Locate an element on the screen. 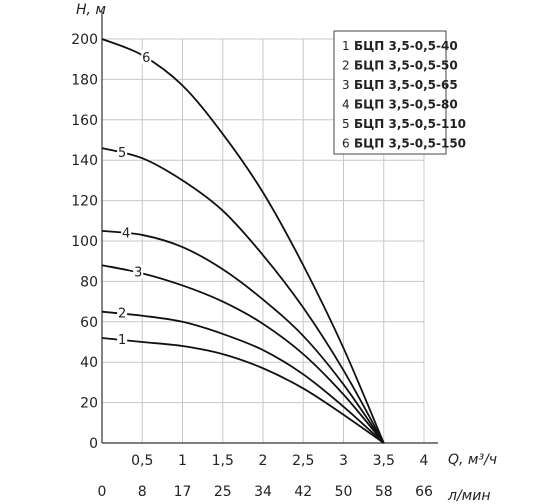 The image size is (560, 504). x-tick-label: 3 is located at coordinates (343, 461).